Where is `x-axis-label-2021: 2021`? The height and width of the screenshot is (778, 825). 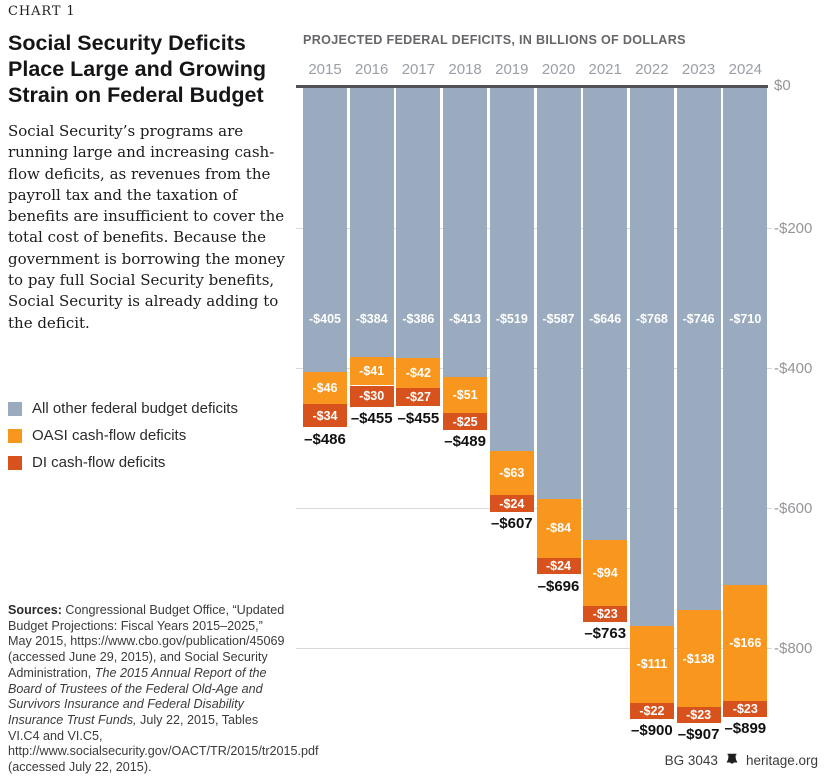
x-axis-label-2021: 2021 is located at coordinates (605, 69).